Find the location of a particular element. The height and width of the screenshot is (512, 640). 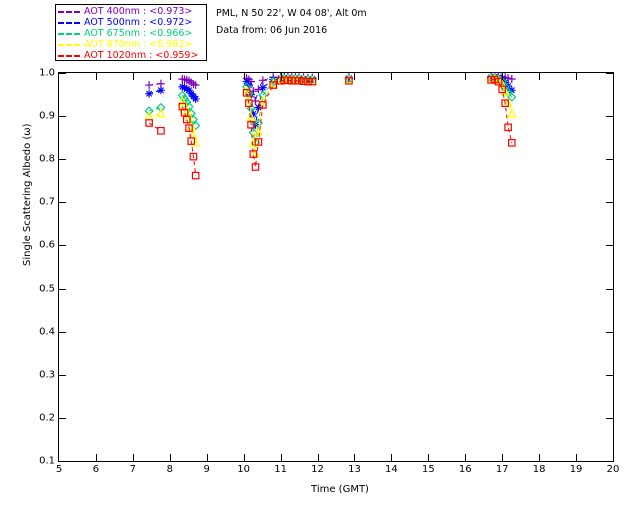

x-tick-label-11: 11 is located at coordinates (280, 469).